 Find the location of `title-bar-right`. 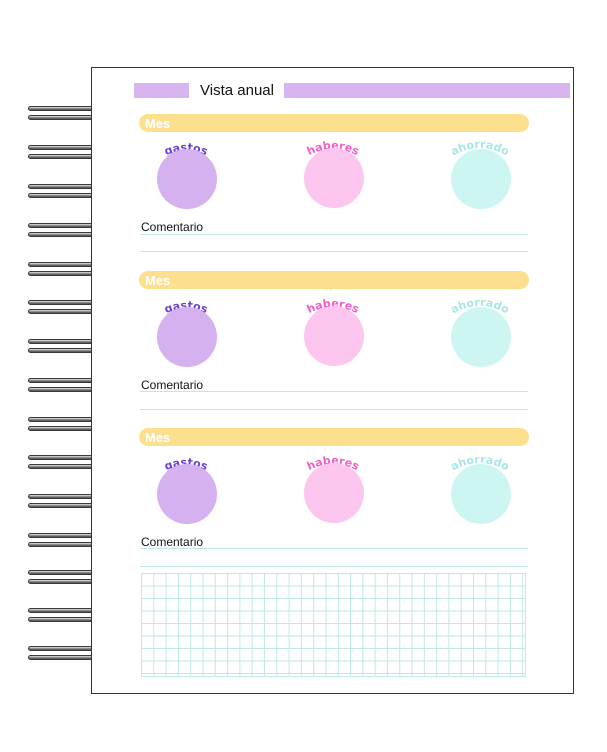

title-bar-right is located at coordinates (427, 90).